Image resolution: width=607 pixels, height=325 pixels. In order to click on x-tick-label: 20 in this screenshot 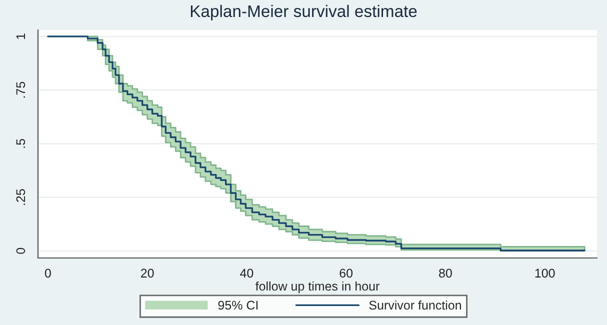, I will do `click(147, 273)`.